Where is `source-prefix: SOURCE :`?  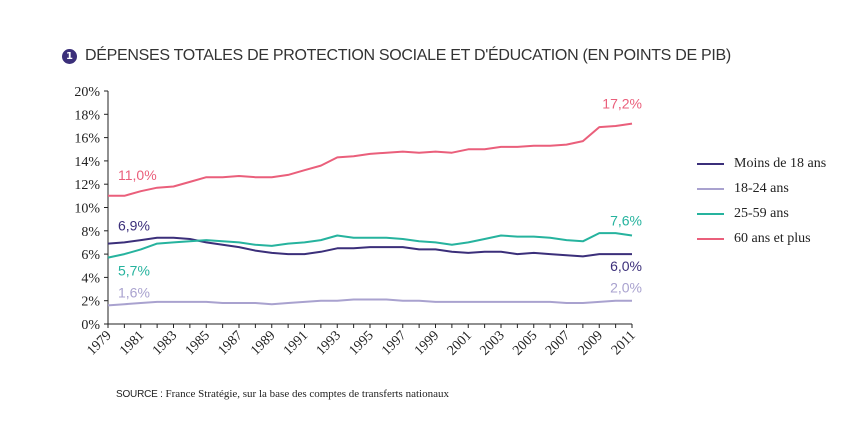 source-prefix: SOURCE : is located at coordinates (139, 394).